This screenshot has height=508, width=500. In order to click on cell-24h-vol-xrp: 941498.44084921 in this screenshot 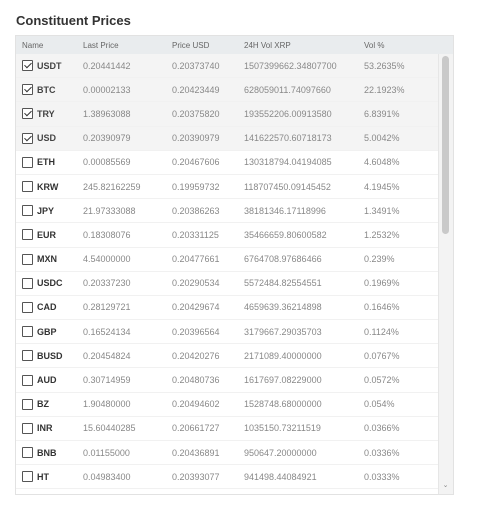, I will do `click(280, 476)`.